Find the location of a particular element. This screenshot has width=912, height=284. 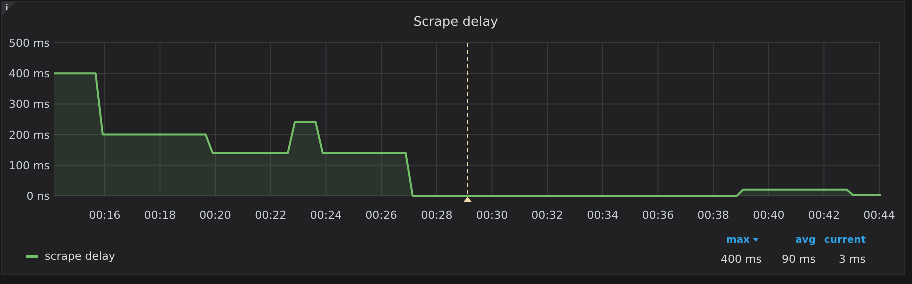

text: 3 ms is located at coordinates (852, 259).